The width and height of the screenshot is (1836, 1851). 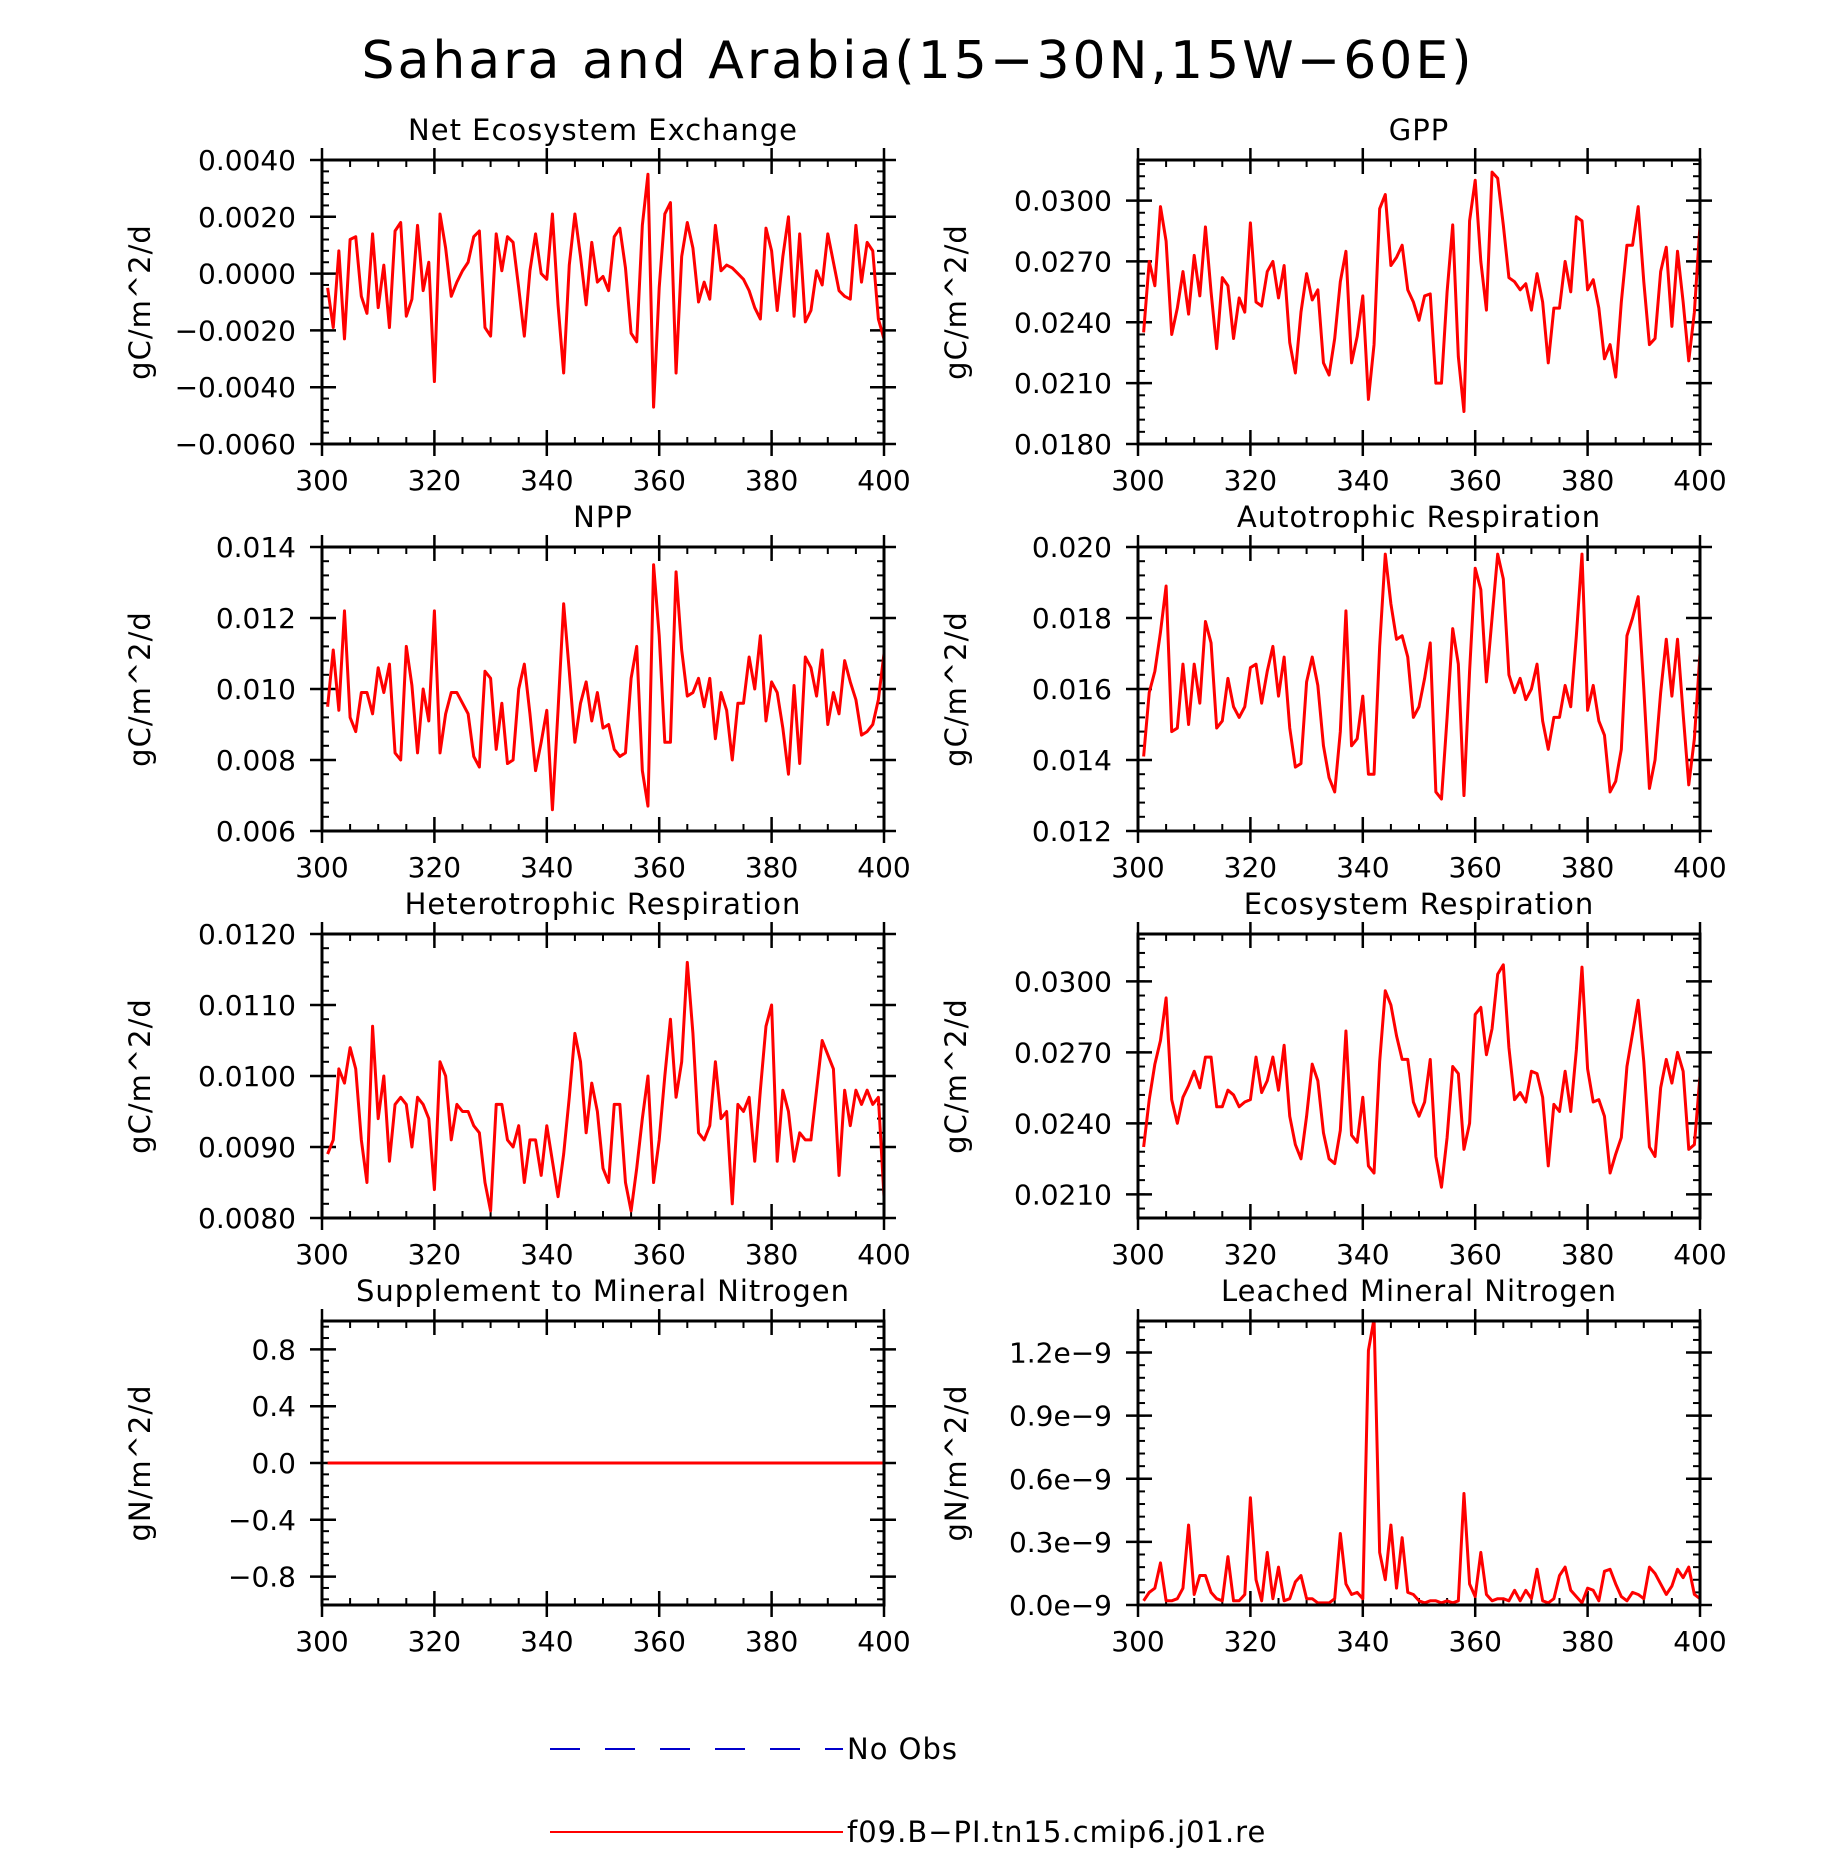 I want to click on y-tick-label: 0.0080, so click(x=247, y=1218).